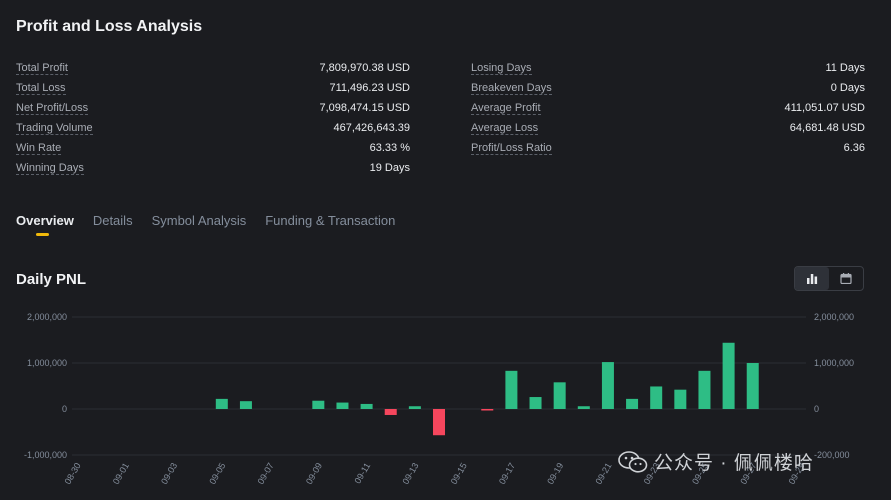 The height and width of the screenshot is (500, 891). What do you see at coordinates (734, 463) in the screenshot?
I see `watermark-text: 公众号 · 佩佩楼哈` at bounding box center [734, 463].